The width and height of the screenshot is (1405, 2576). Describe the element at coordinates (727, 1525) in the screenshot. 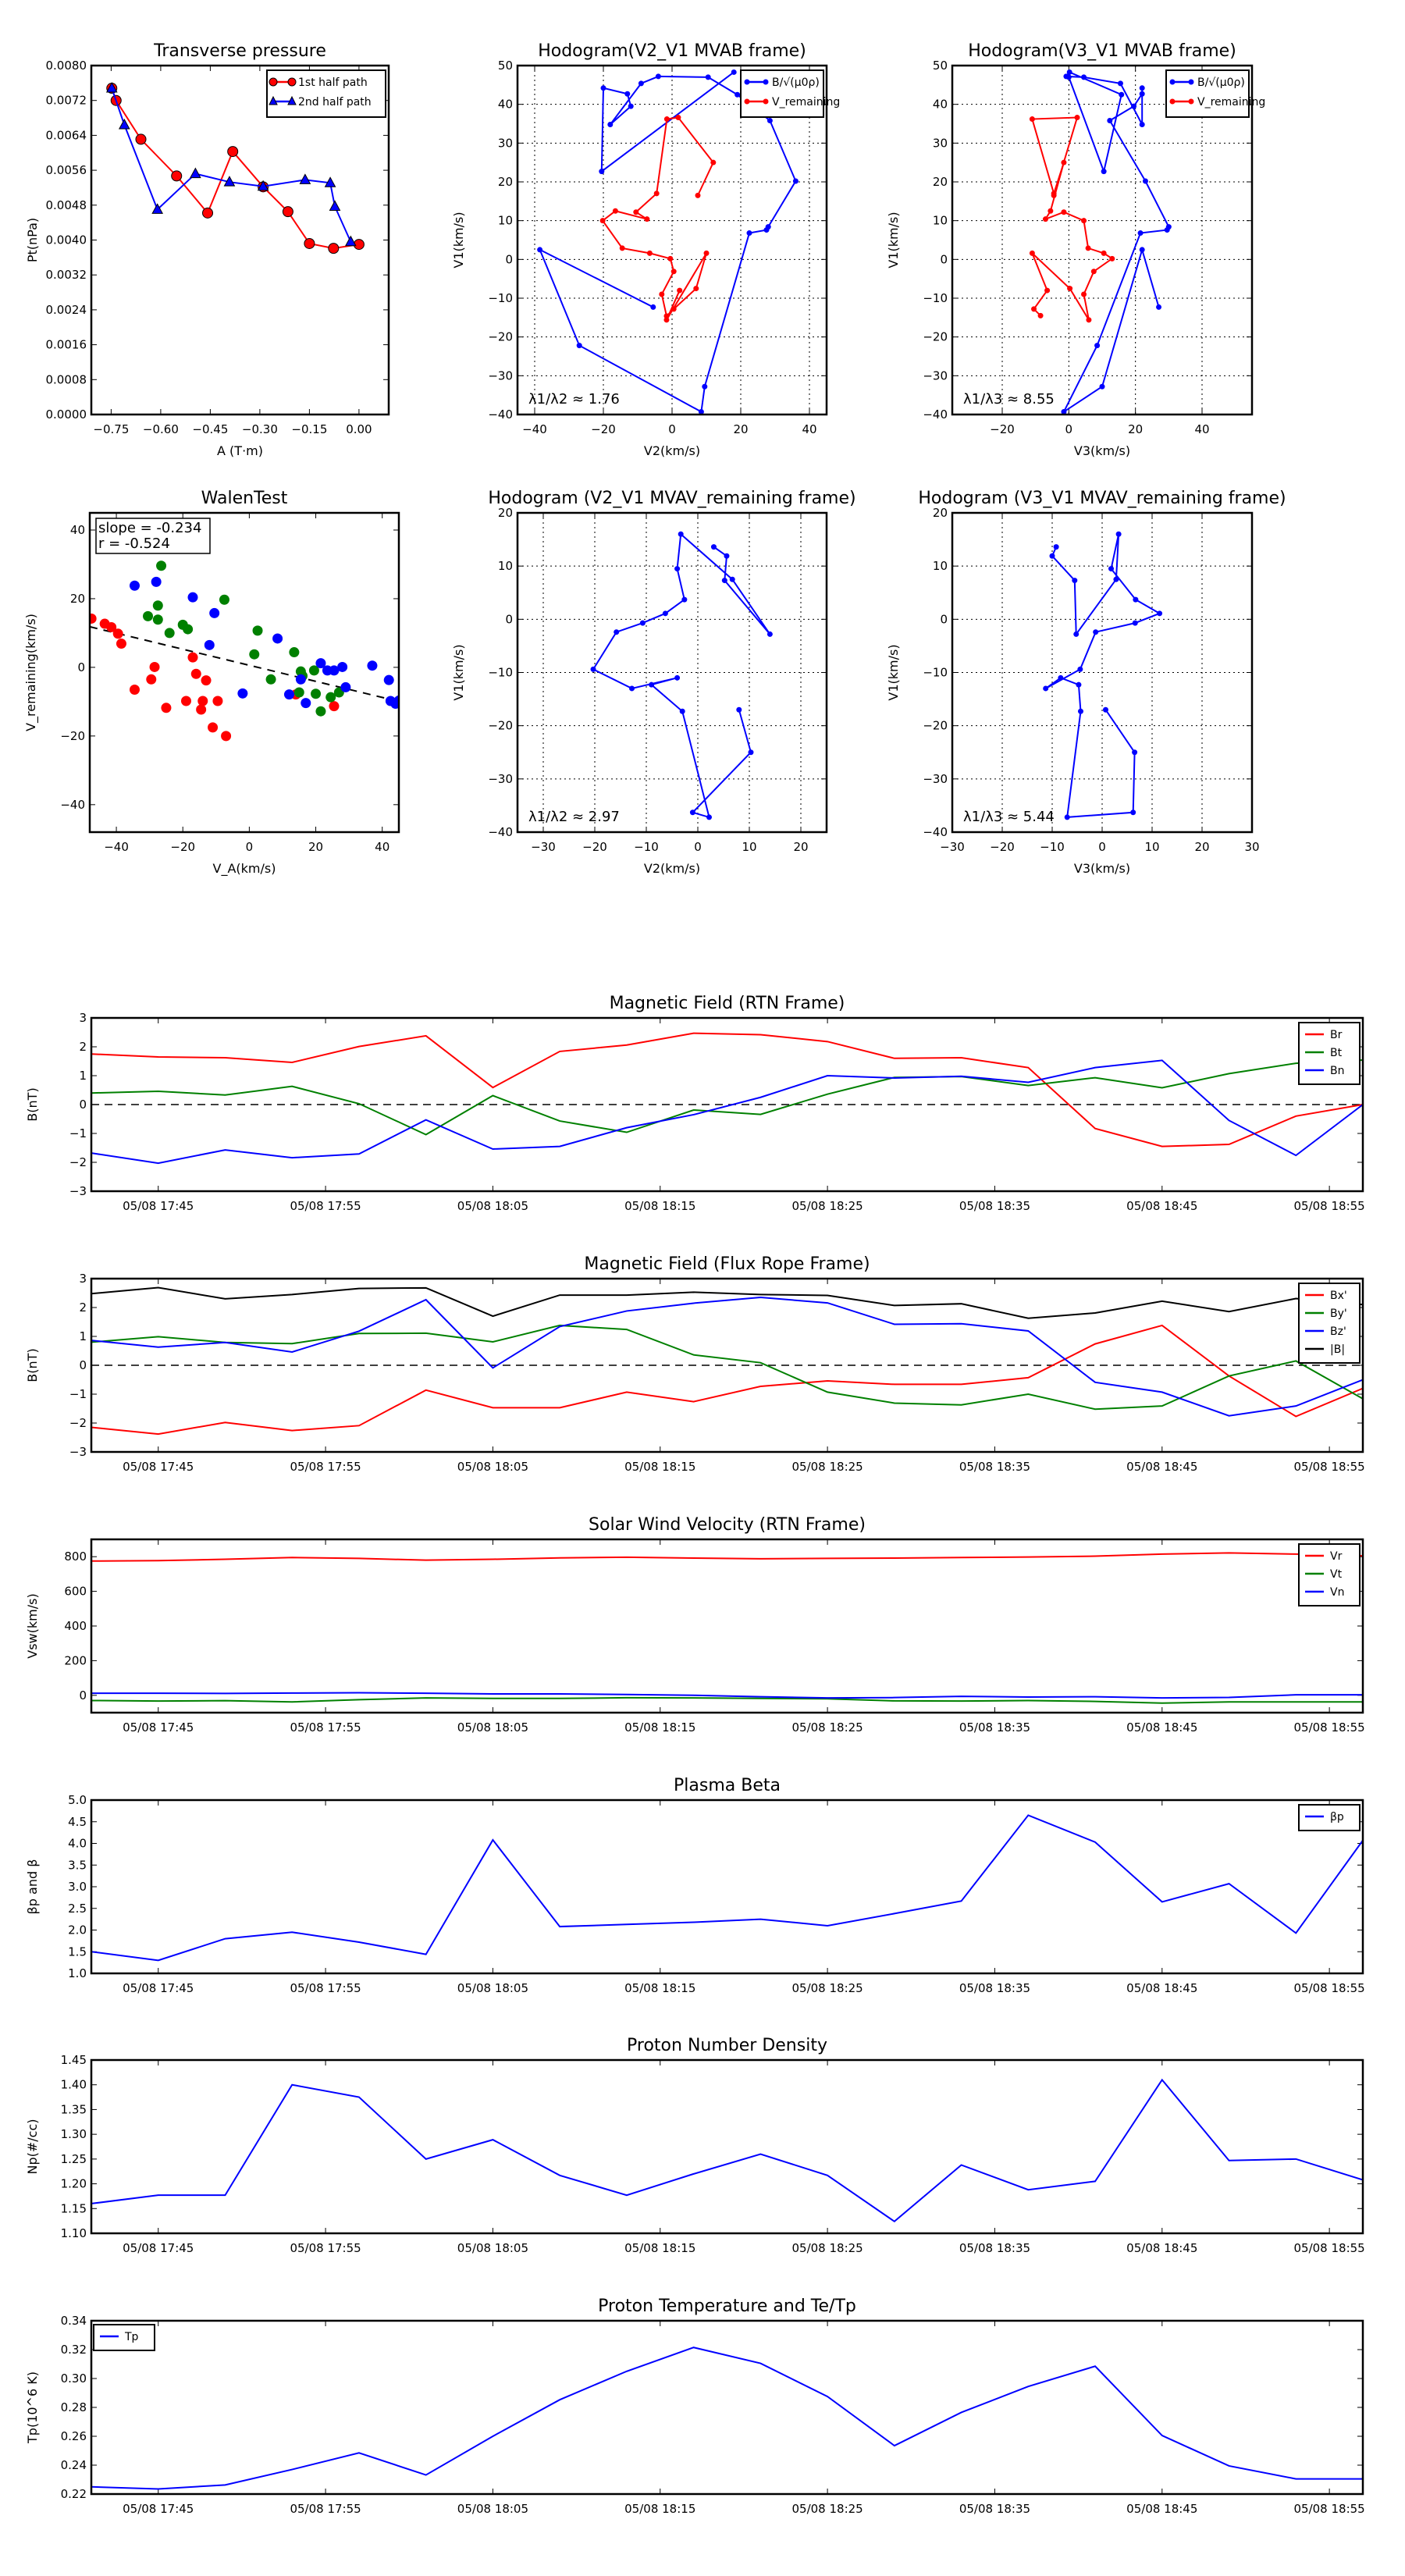

I see `chart-title: Solar Wind Velocity (RTN Frame)` at that location.